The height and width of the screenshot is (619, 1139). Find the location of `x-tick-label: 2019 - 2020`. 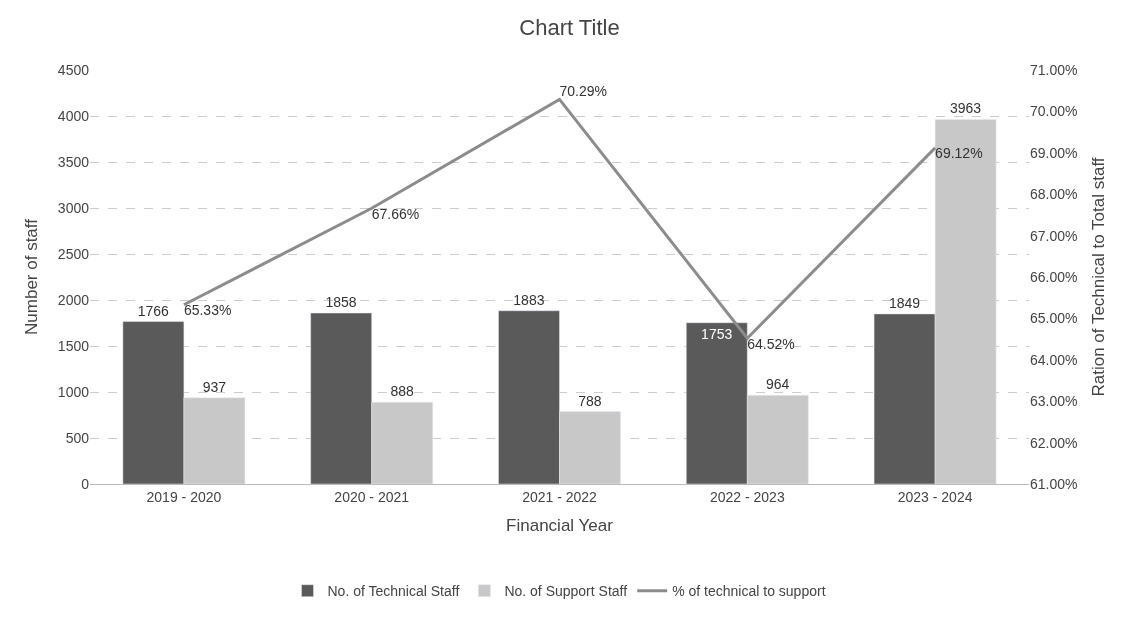

x-tick-label: 2019 - 2020 is located at coordinates (184, 496).